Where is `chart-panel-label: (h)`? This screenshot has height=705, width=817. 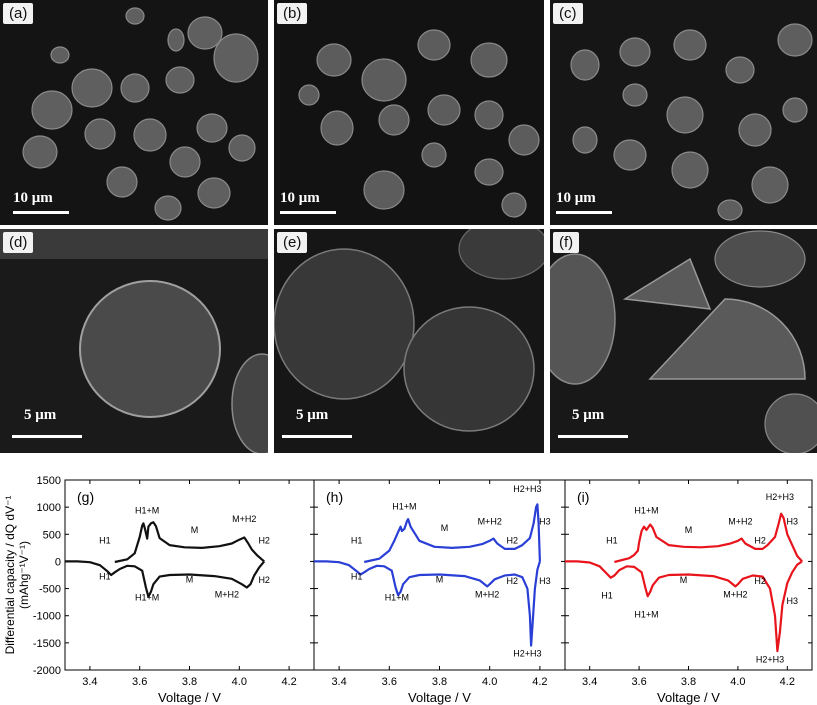 chart-panel-label: (h) is located at coordinates (334, 497).